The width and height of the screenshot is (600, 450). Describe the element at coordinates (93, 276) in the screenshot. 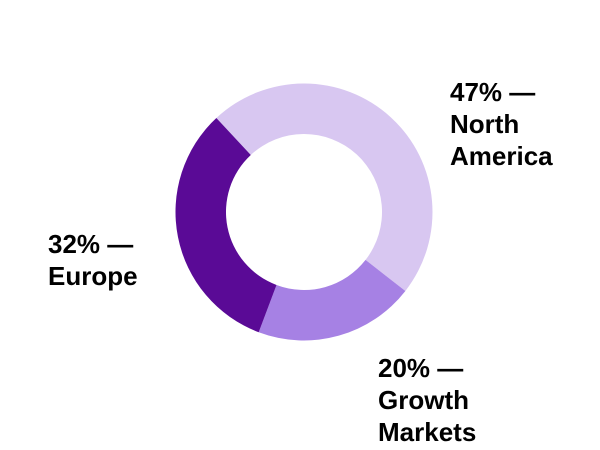

I see `label-europe-name-line1: Europe` at that location.